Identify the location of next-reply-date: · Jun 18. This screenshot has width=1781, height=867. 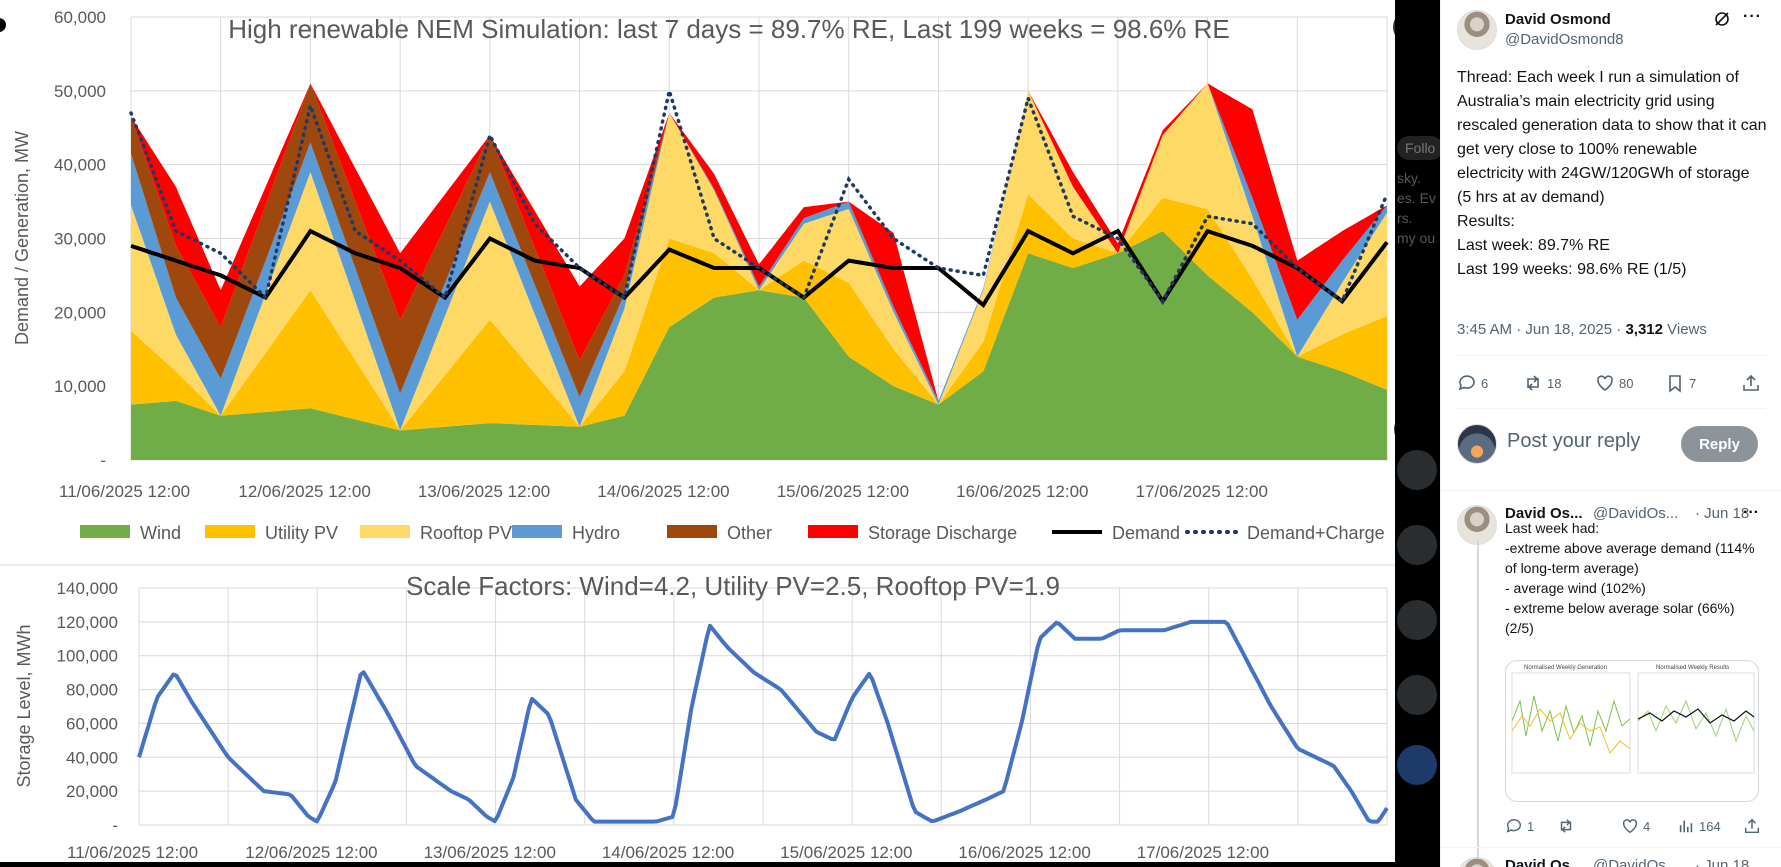
(1722, 862).